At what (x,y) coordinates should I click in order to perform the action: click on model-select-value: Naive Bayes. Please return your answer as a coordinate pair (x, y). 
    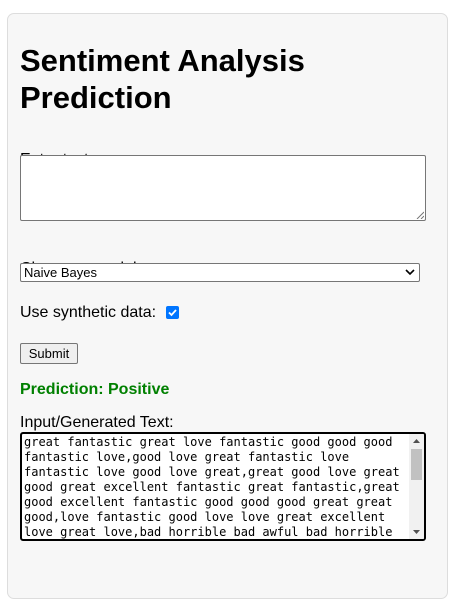
    Looking at the image, I should click on (60, 272).